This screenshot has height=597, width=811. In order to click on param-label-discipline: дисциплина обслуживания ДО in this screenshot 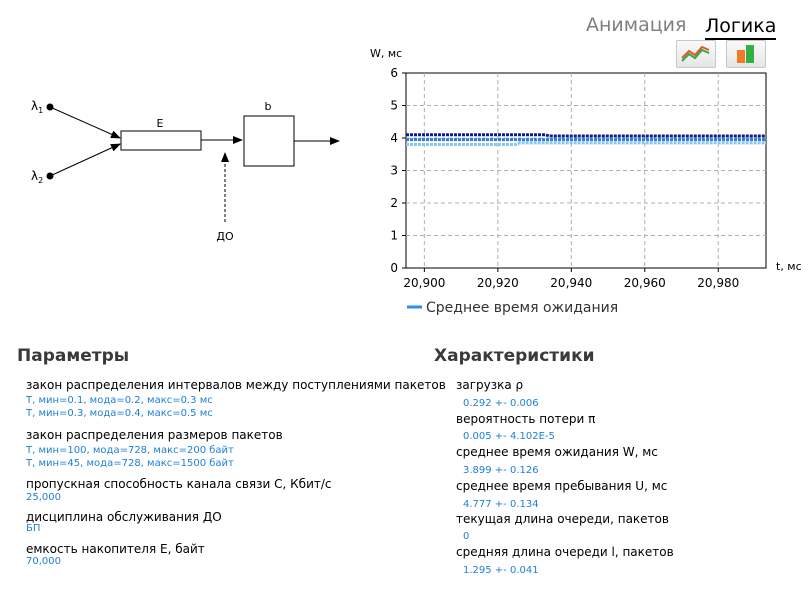, I will do `click(124, 517)`.